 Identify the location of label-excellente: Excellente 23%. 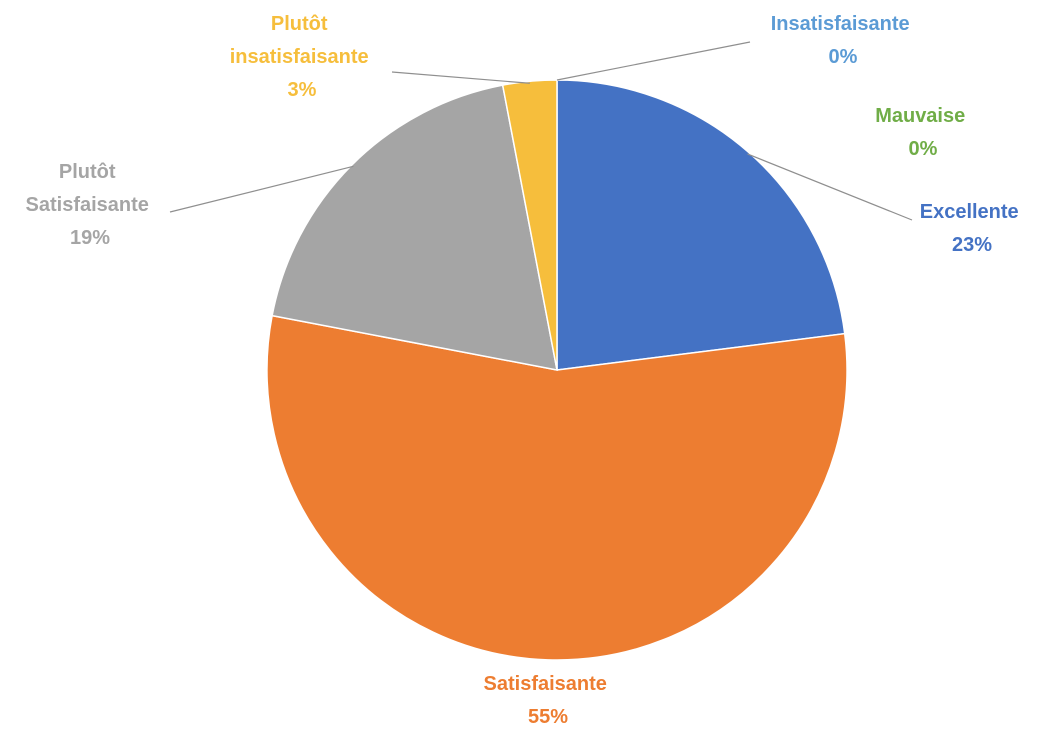
(972, 228).